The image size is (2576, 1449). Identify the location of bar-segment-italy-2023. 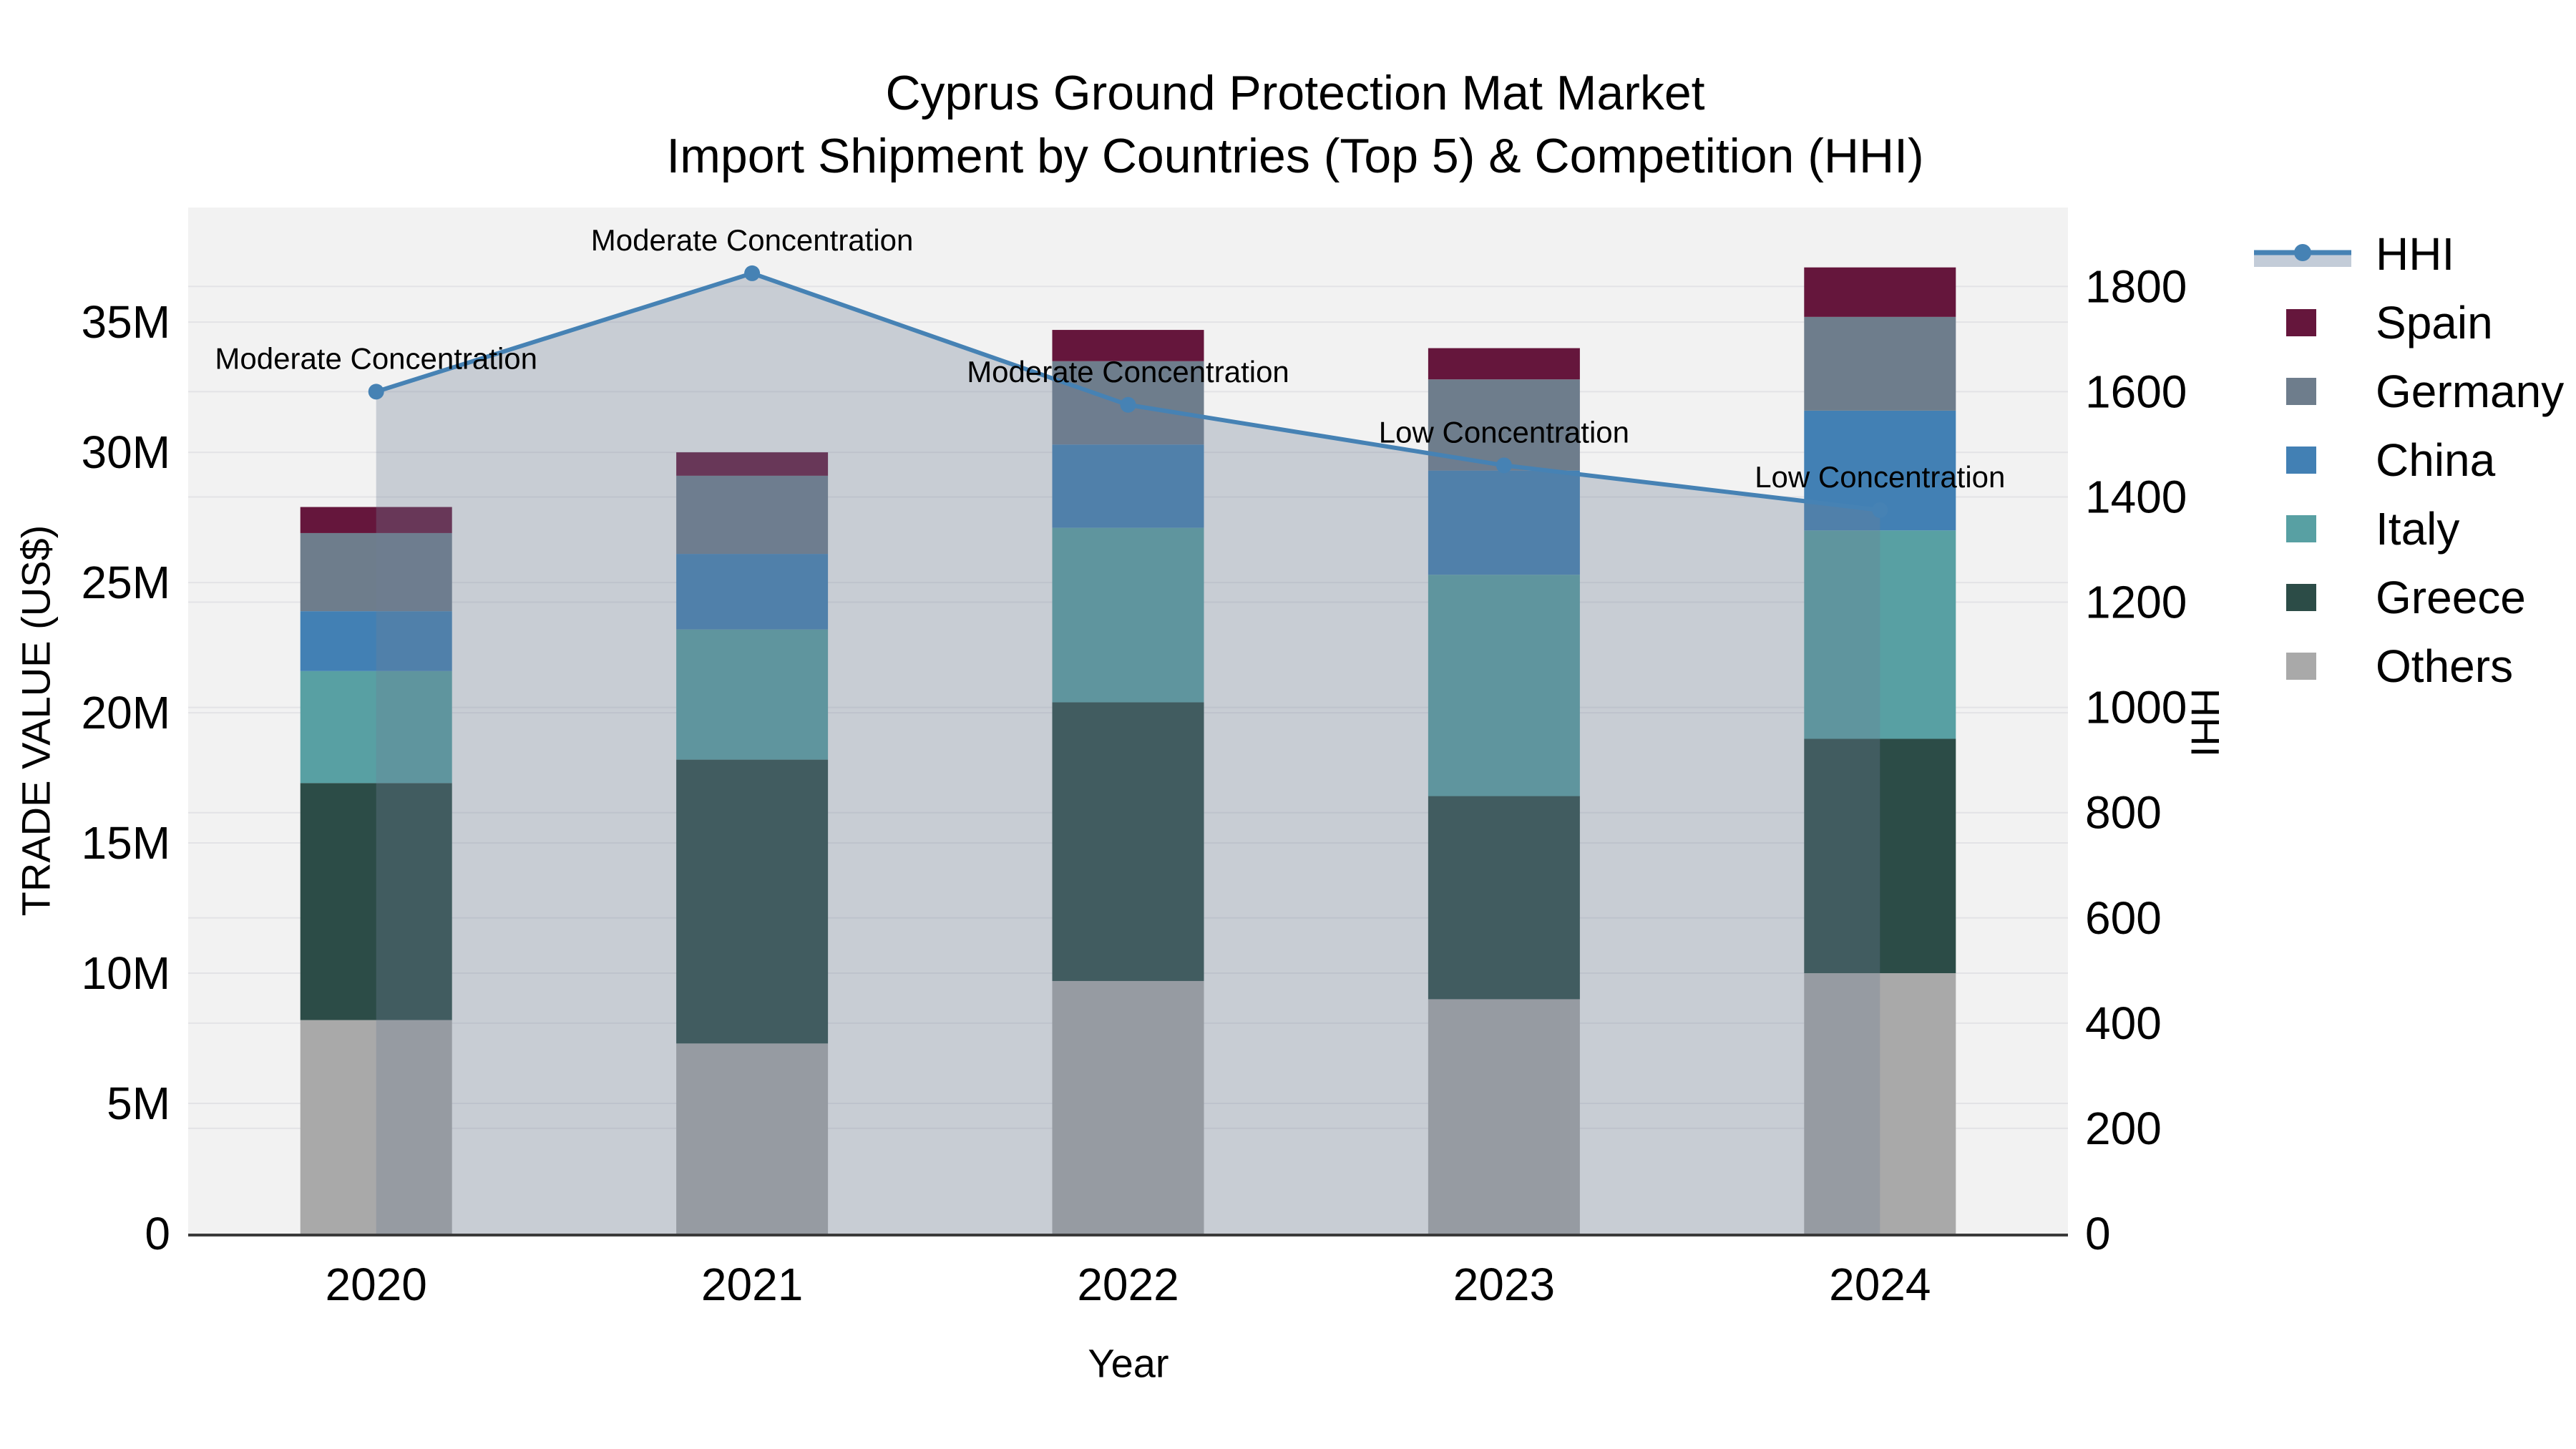
(1504, 685).